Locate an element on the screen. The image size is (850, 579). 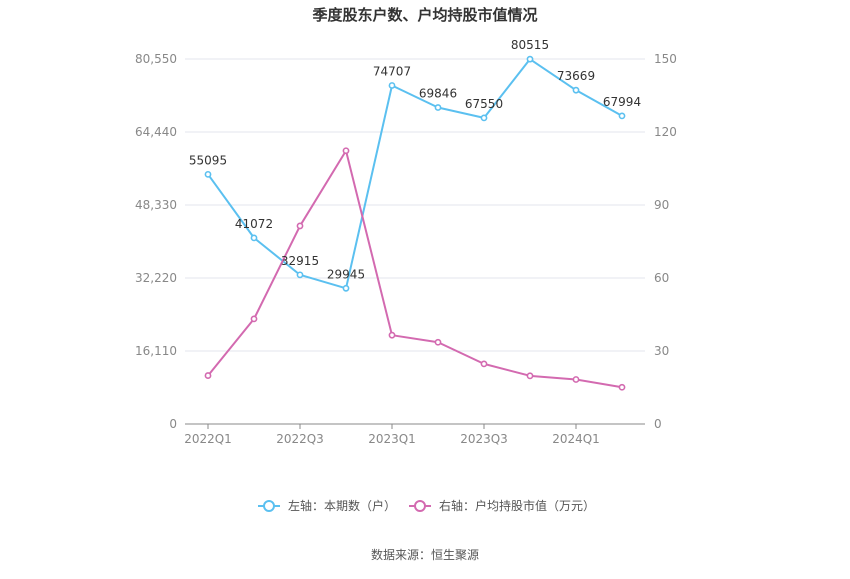
left-tick-label: 64,440 is located at coordinates (156, 132).